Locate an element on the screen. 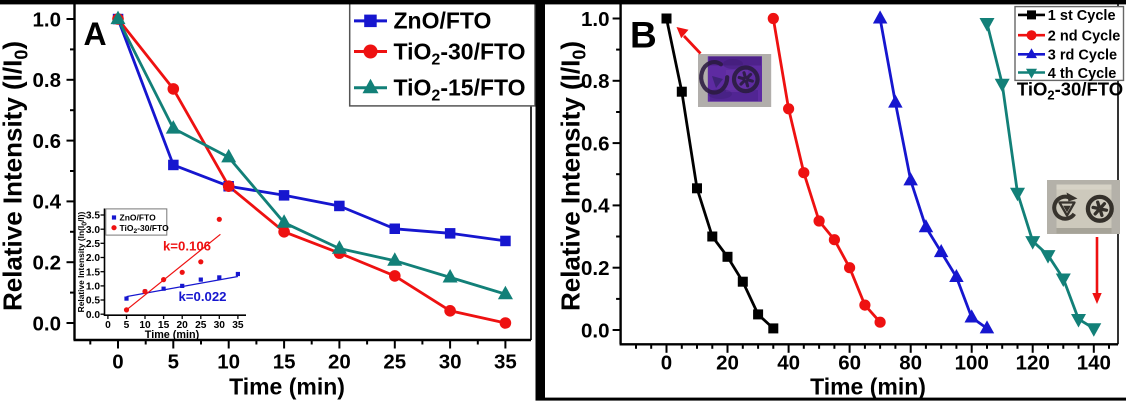 The height and width of the screenshot is (407, 1126). svg-text: Relative Intensity (ln(I0/I)) is located at coordinates (82, 261).